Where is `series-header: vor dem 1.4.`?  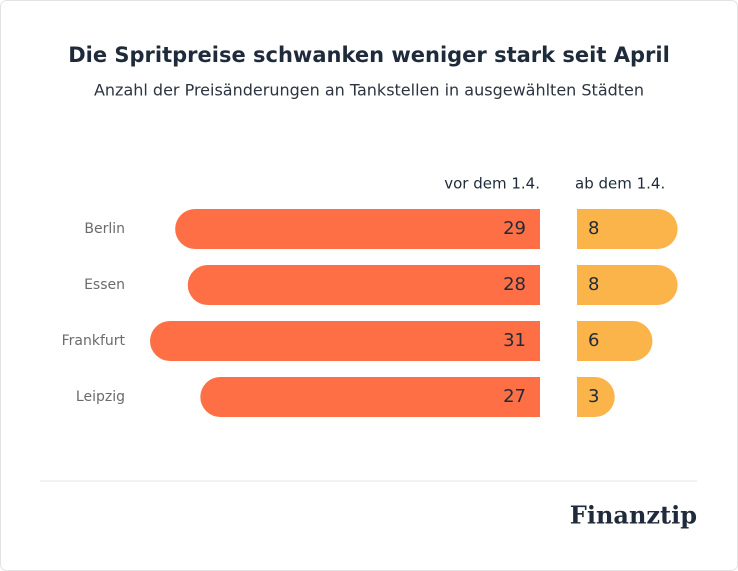
series-header: vor dem 1.4. is located at coordinates (492, 184).